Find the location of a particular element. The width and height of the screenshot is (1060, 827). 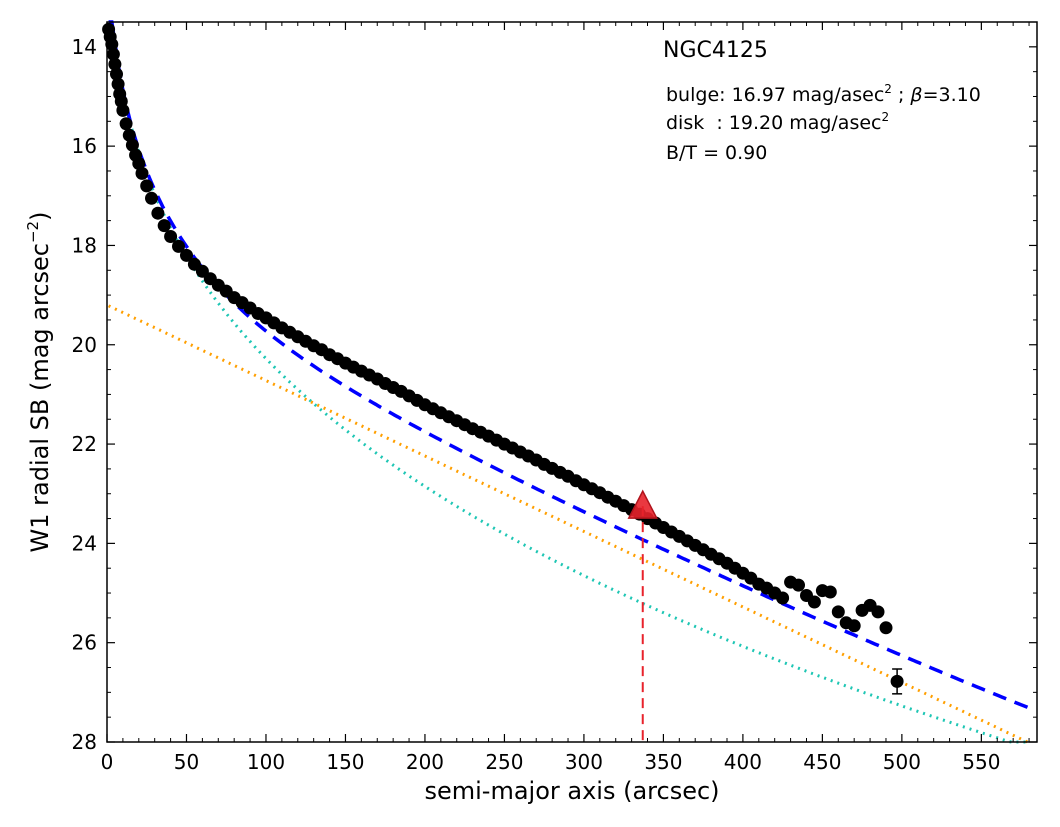

chart-title: NGC4125 is located at coordinates (715, 50).